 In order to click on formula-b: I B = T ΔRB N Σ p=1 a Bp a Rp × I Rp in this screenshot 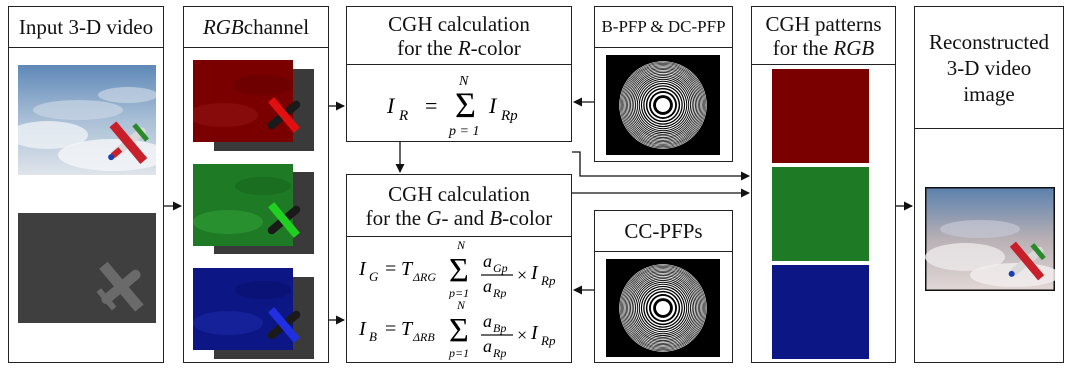, I will do `click(457, 329)`.